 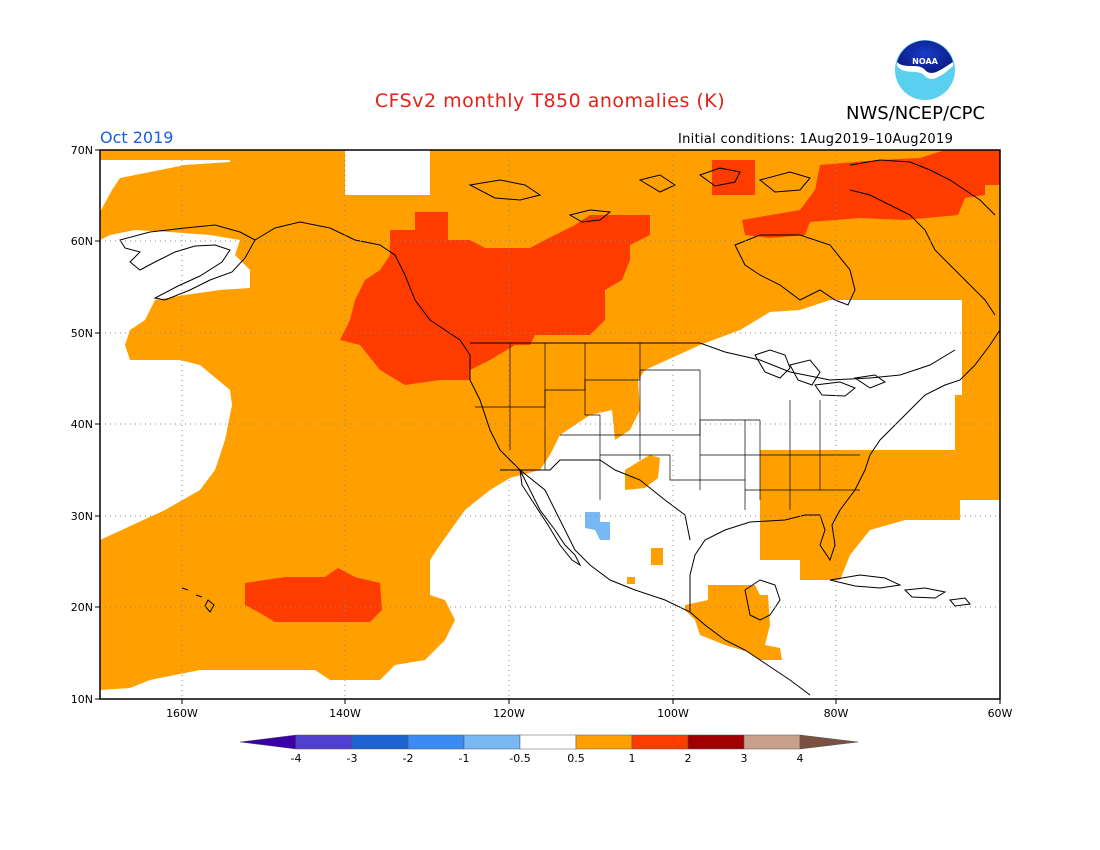 I want to click on lon-label-160w: 160W, so click(x=182, y=713).